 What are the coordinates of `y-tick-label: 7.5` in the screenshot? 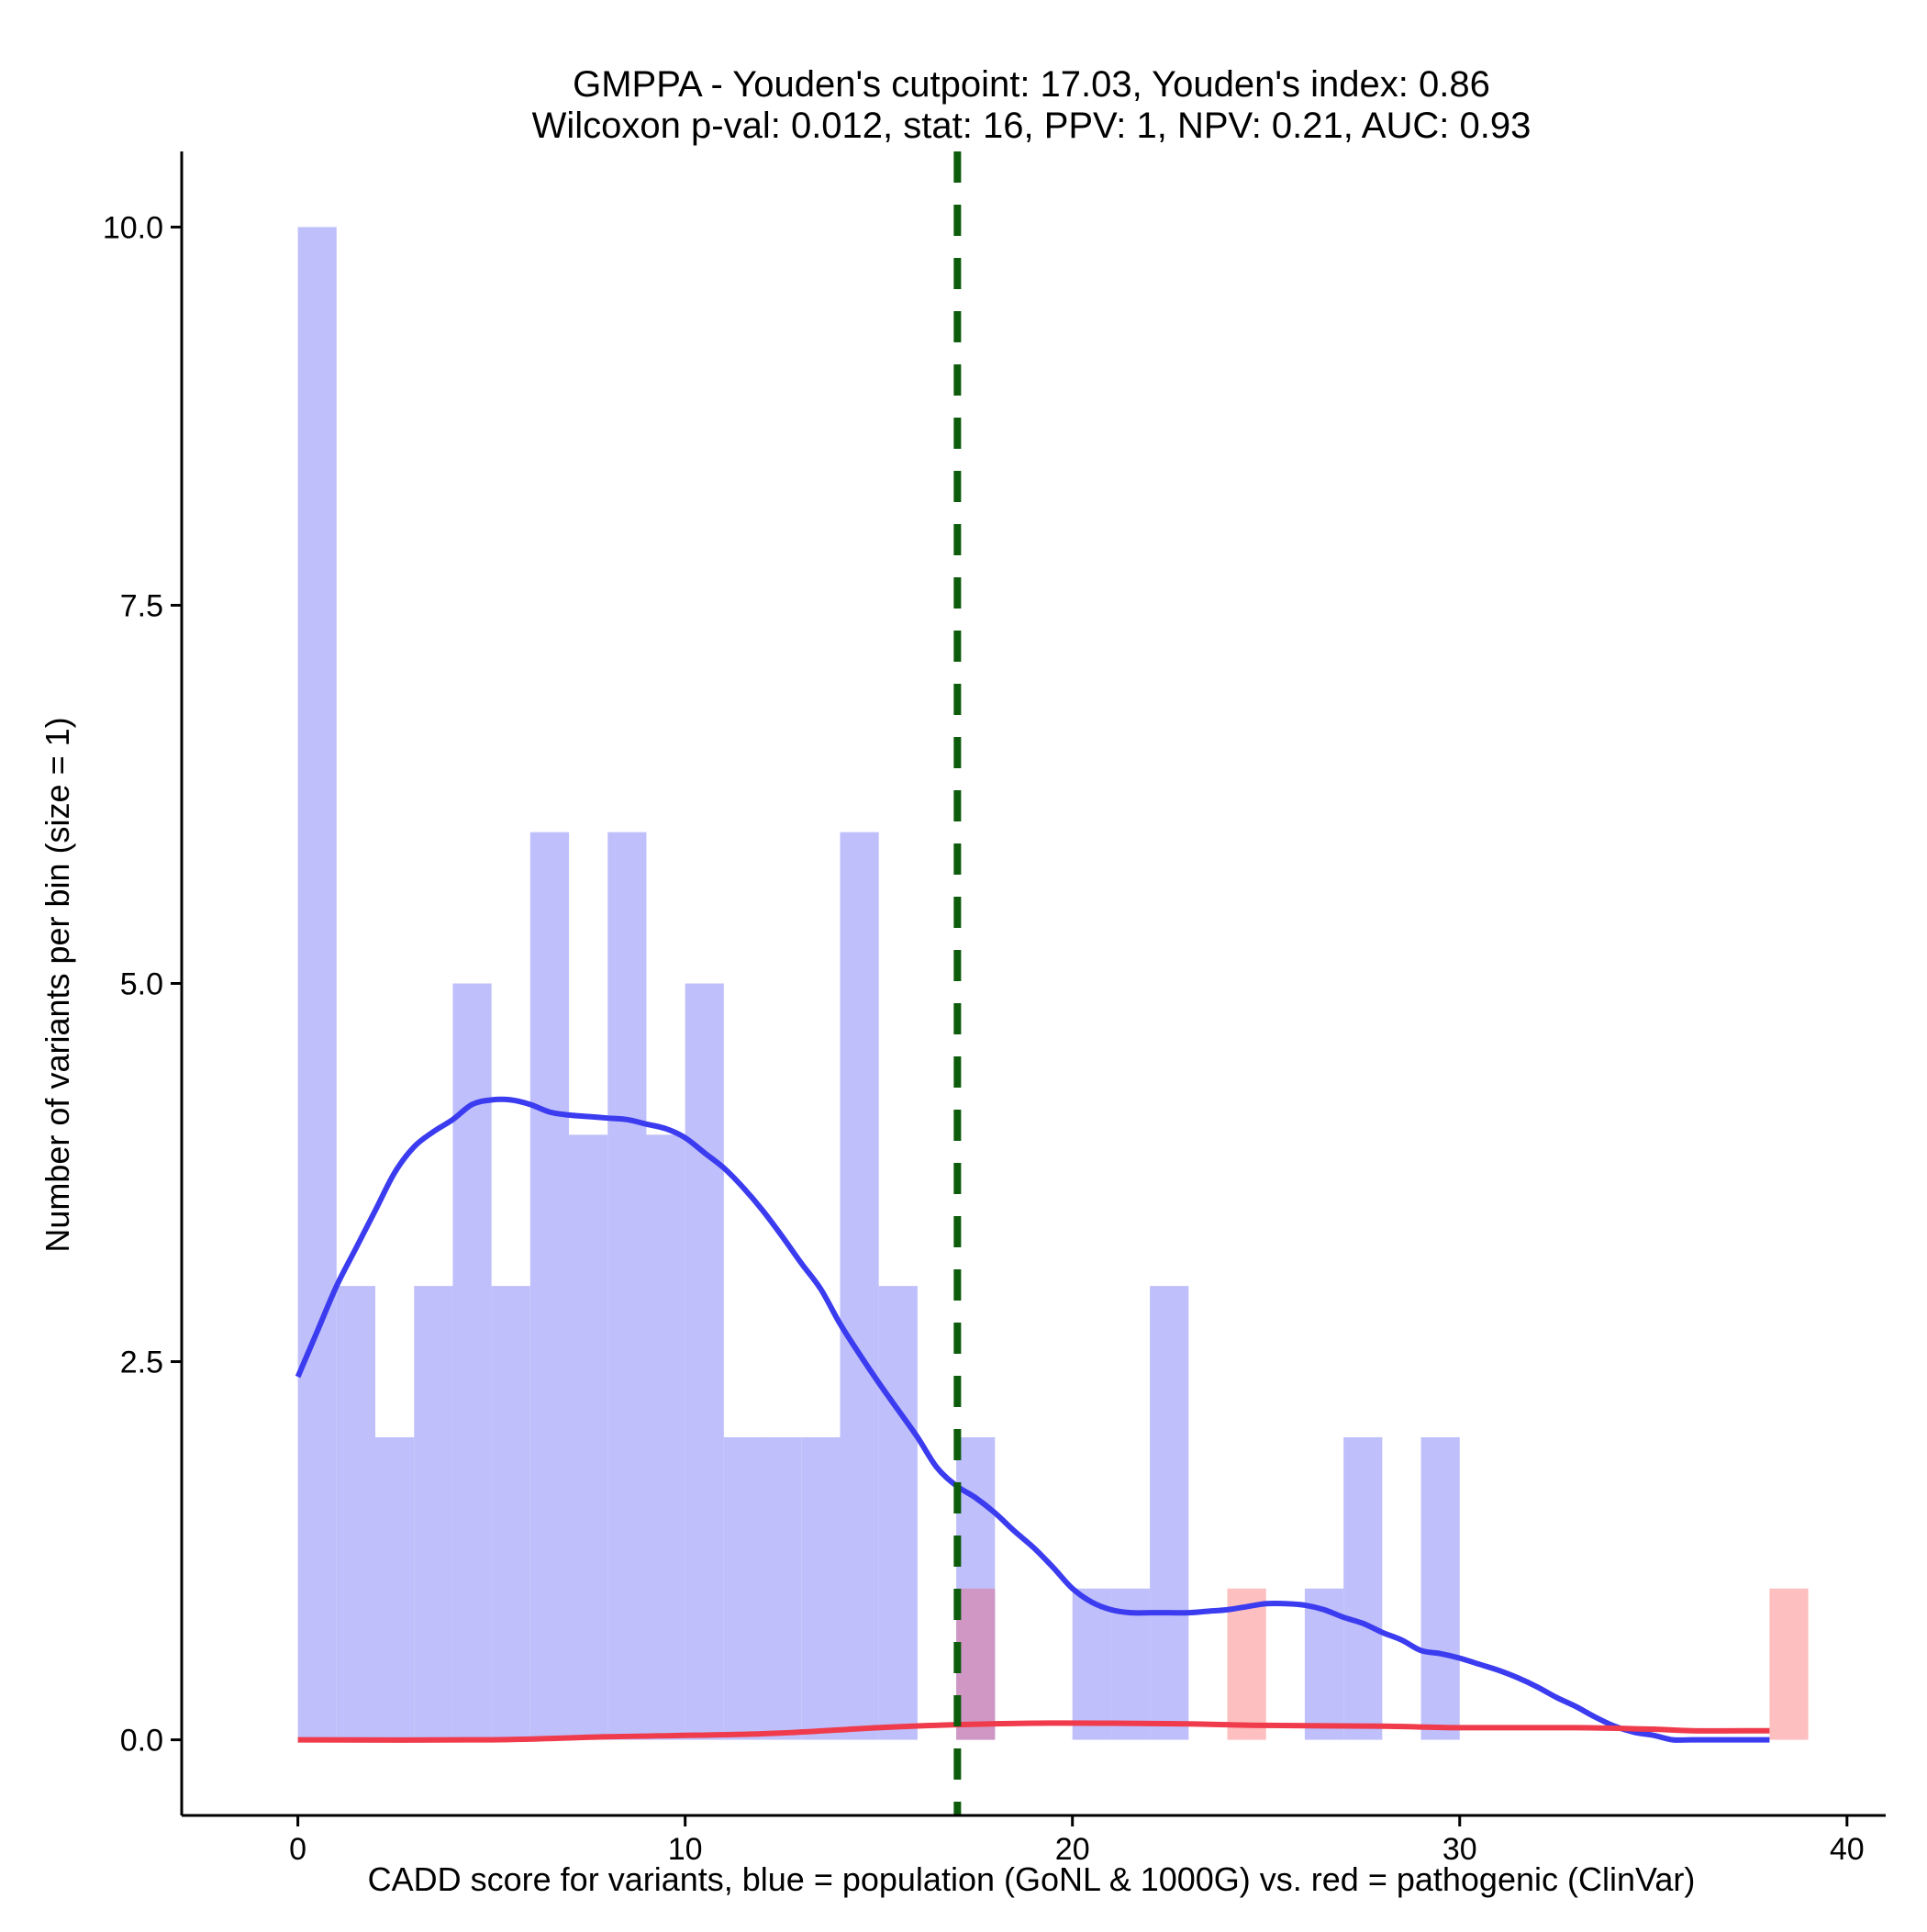 It's located at (141, 605).